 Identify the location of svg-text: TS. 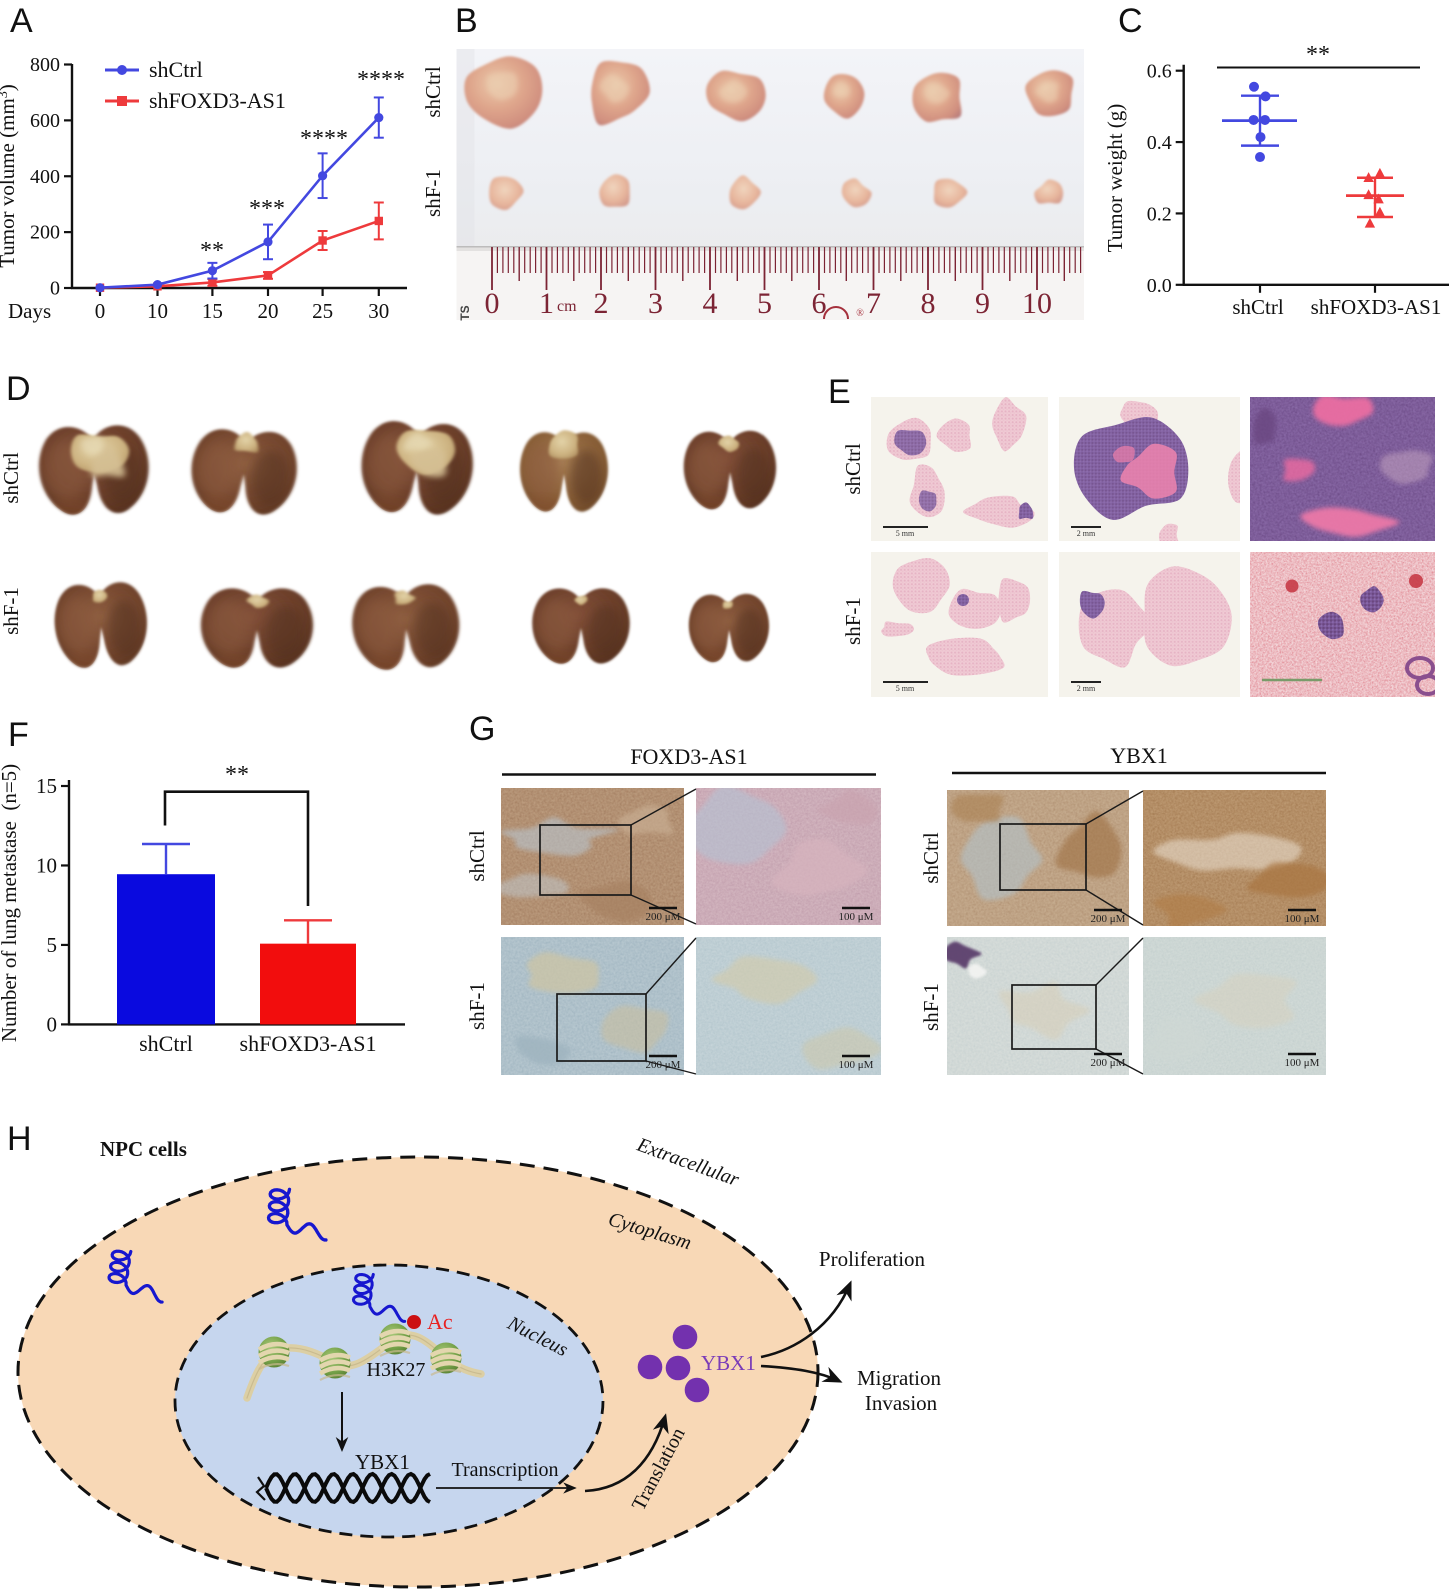
(465, 312).